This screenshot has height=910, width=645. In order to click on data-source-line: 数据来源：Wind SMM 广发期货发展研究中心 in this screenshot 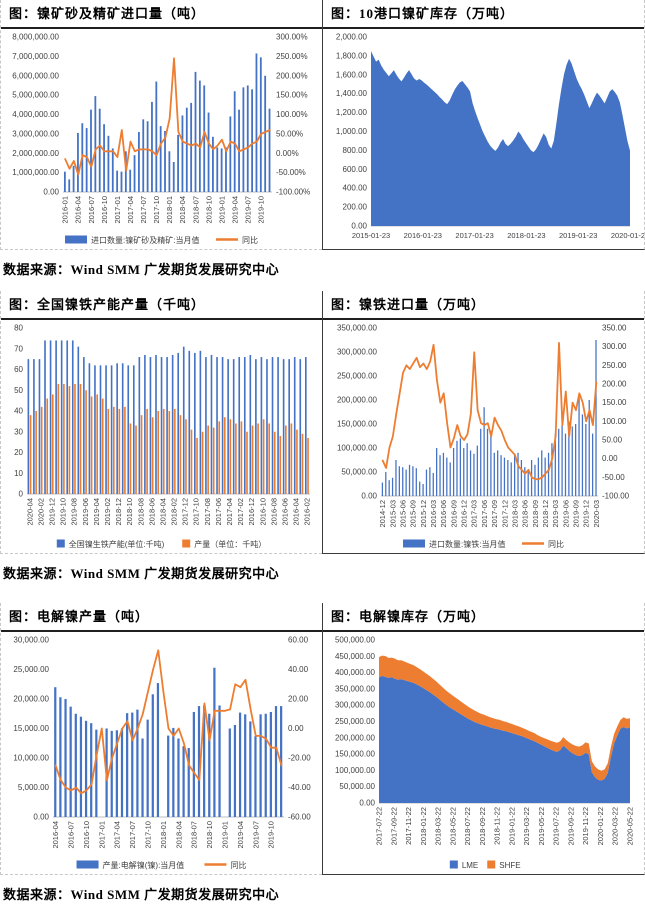, I will do `click(141, 573)`.